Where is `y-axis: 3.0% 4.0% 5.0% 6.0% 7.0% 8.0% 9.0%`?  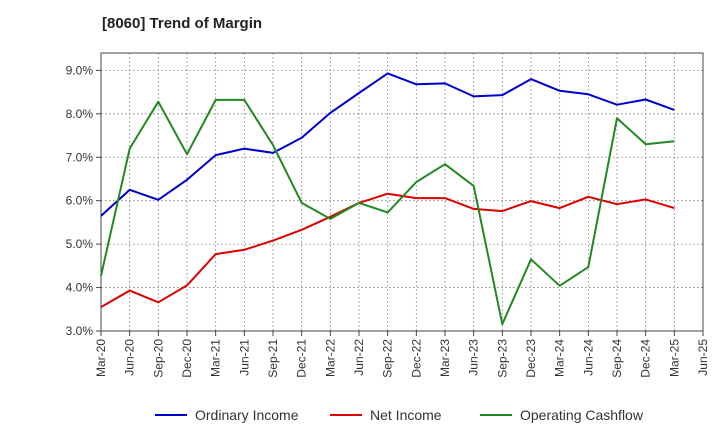 y-axis: 3.0% 4.0% 5.0% 6.0% 7.0% 8.0% 9.0% is located at coordinates (83, 200).